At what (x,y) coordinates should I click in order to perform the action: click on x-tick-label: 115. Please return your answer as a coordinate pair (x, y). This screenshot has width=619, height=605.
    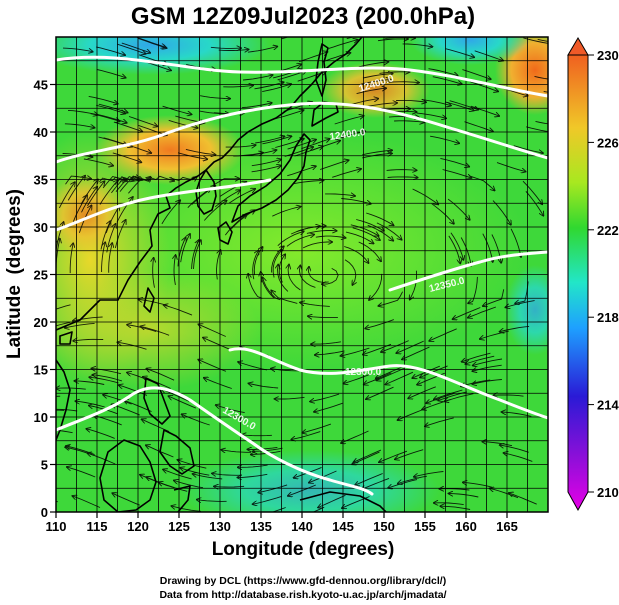
    Looking at the image, I should click on (97, 526).